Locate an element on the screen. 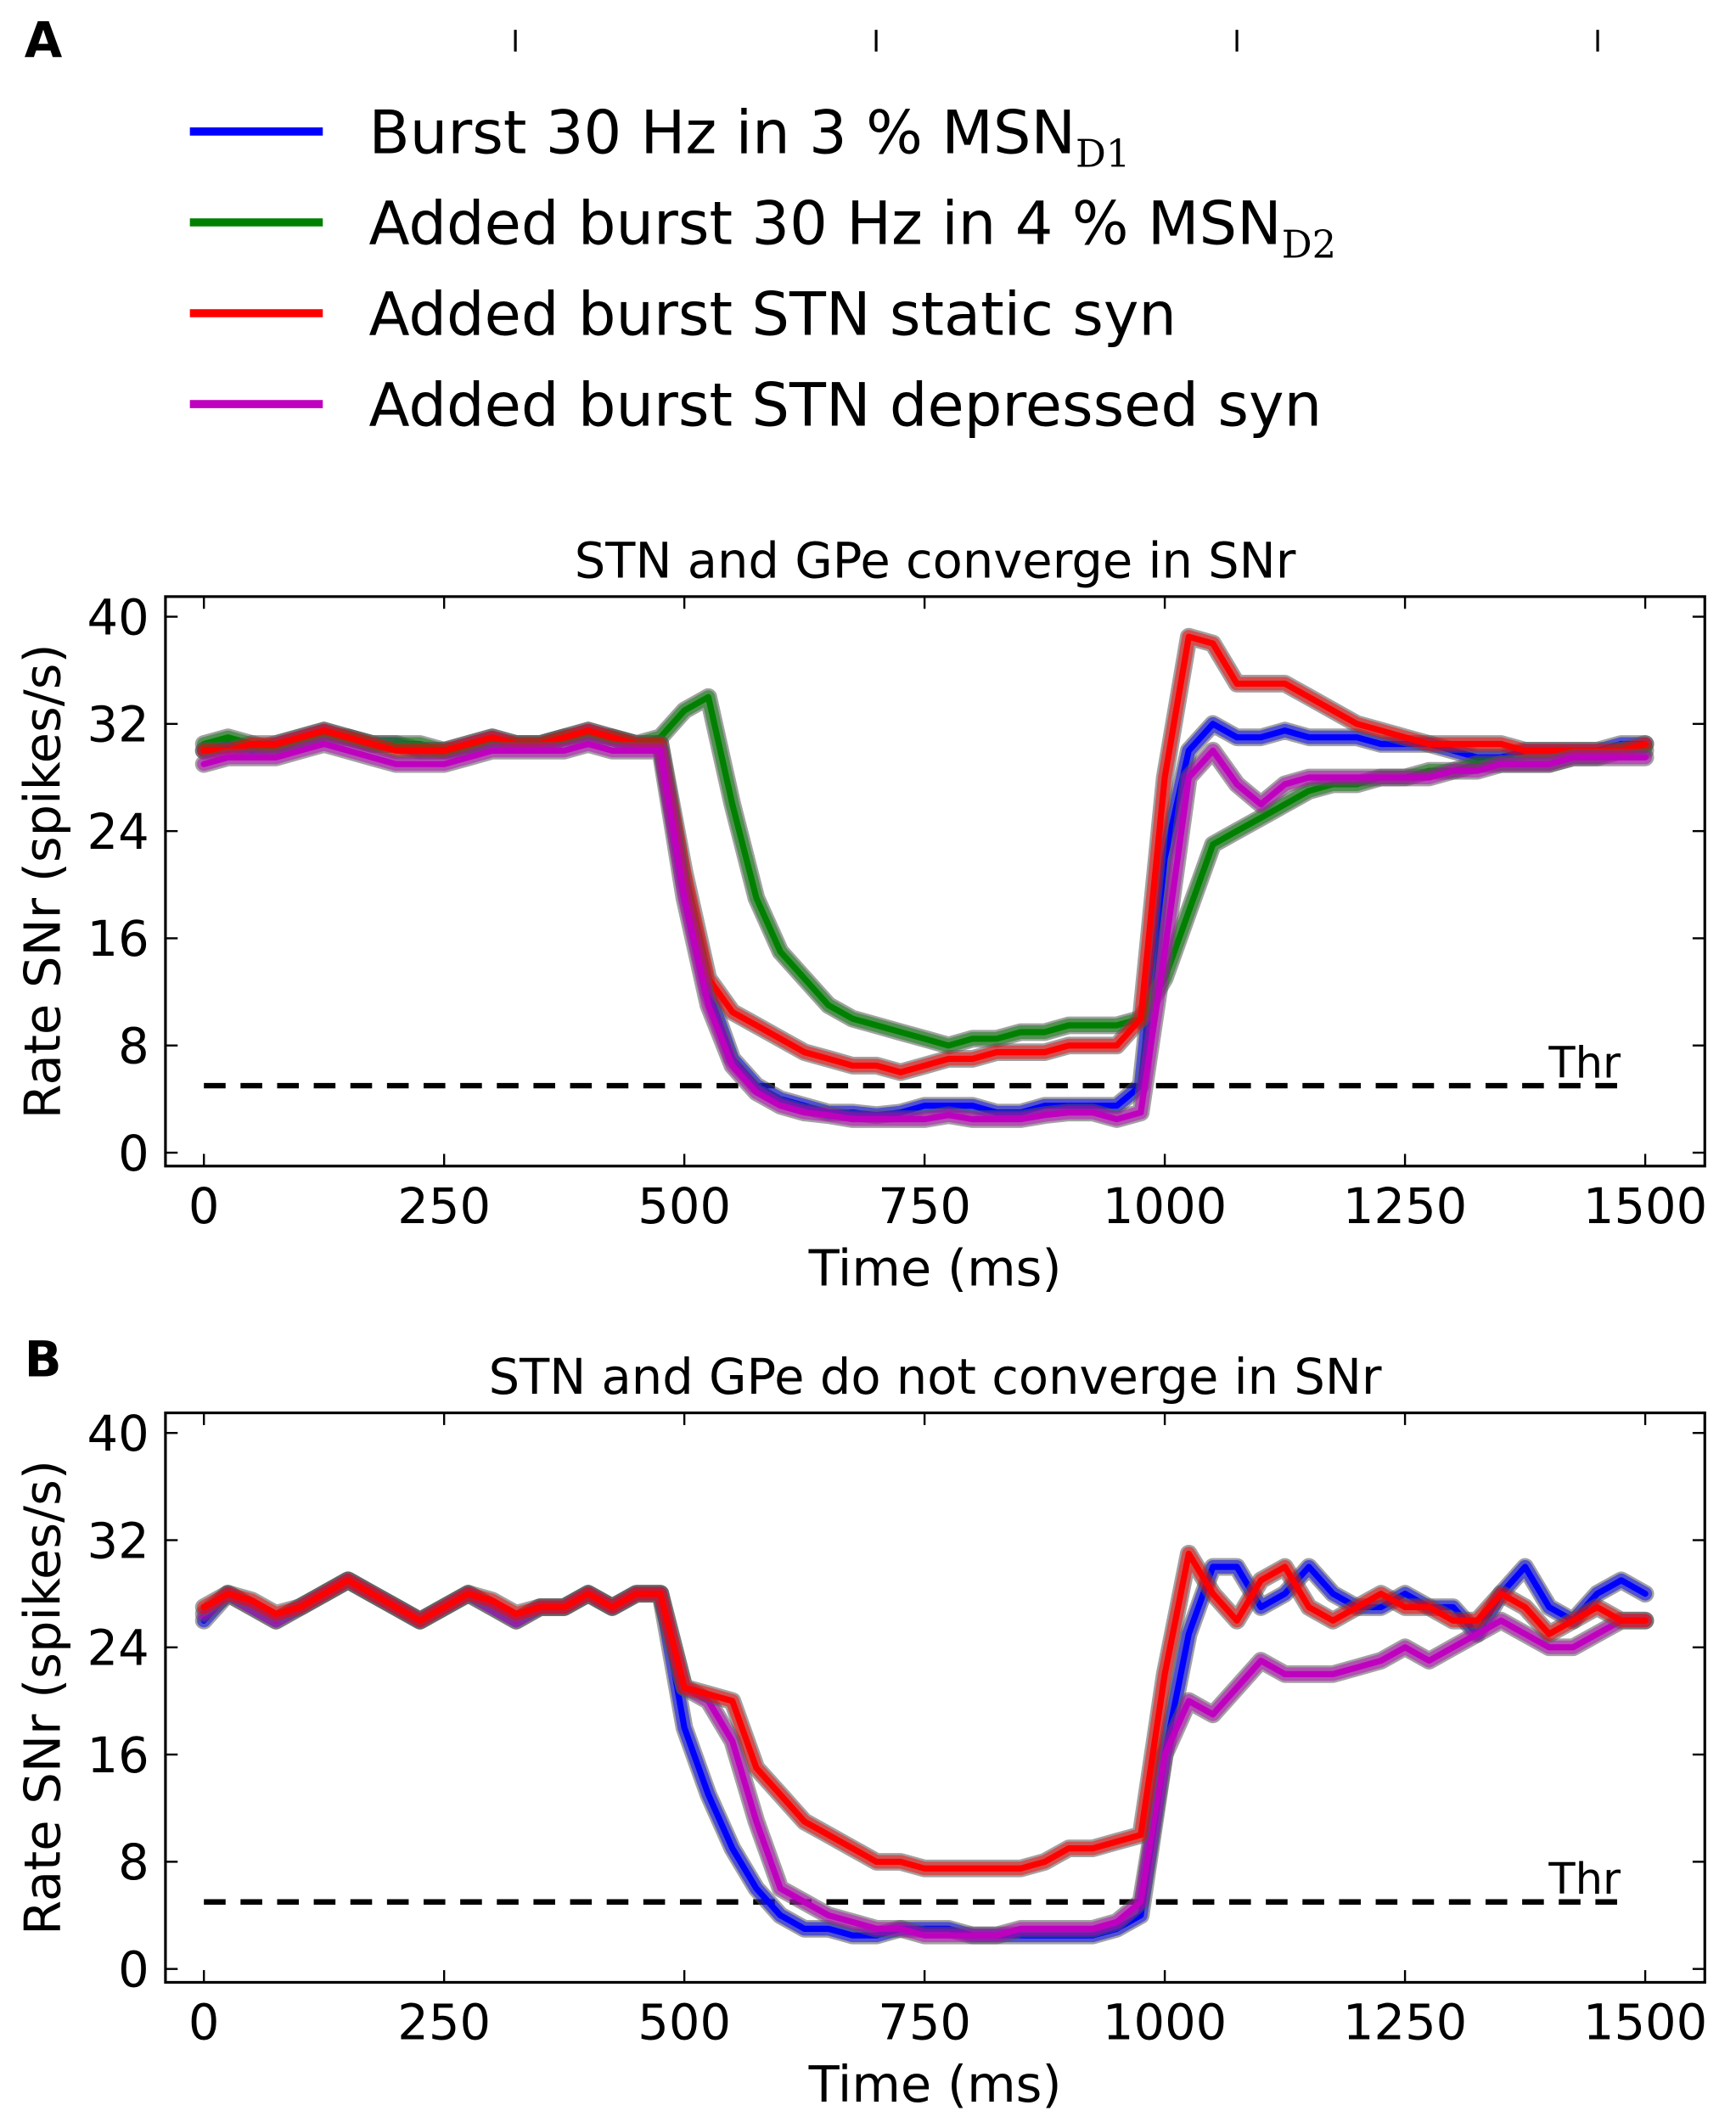 The width and height of the screenshot is (1736, 2122). legend-label: Added burst 30 Hz in 4 % MSND2 is located at coordinates (853, 228).